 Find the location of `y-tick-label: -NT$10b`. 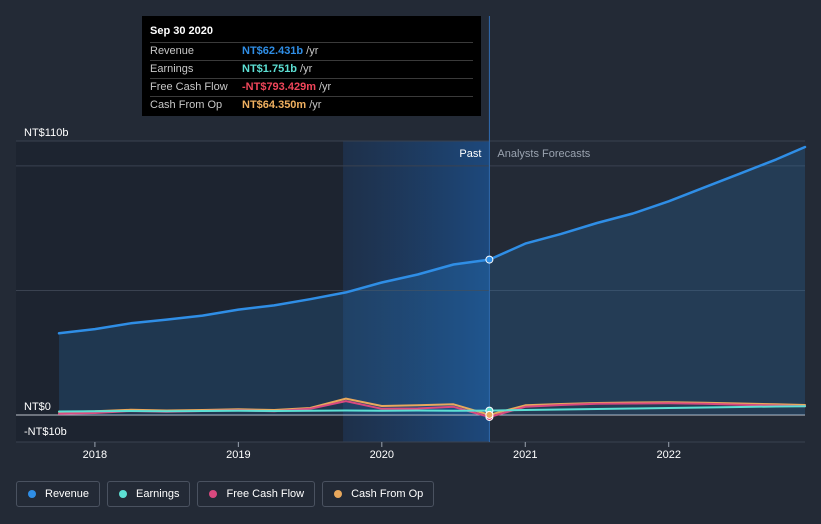

y-tick-label: -NT$10b is located at coordinates (45, 432).